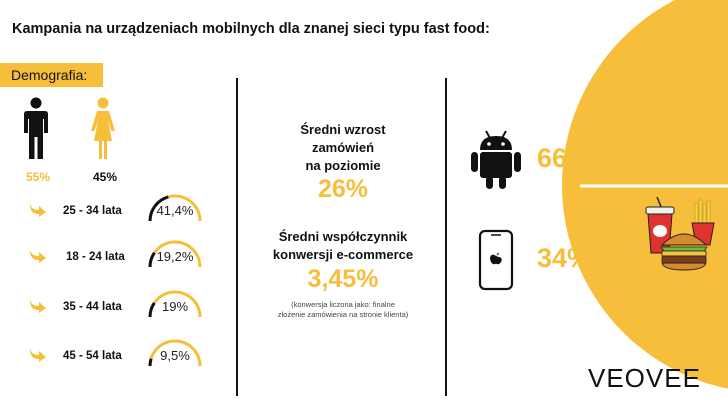 Image resolution: width=728 pixels, height=409 pixels. I want to click on orders-heading: Średni wzrost zamówień na poziomie, so click(343, 147).